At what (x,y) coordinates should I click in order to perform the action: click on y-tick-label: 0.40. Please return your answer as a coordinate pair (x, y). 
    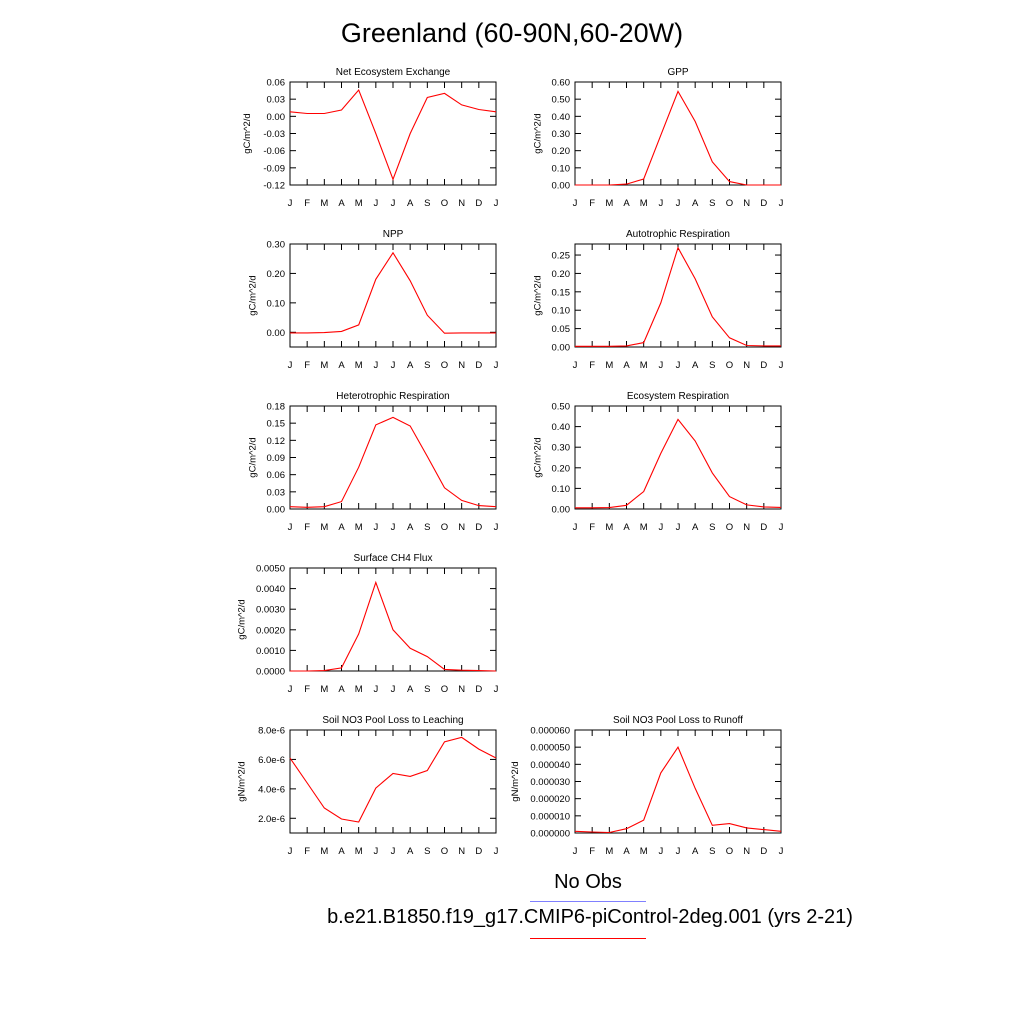
    Looking at the image, I should click on (561, 117).